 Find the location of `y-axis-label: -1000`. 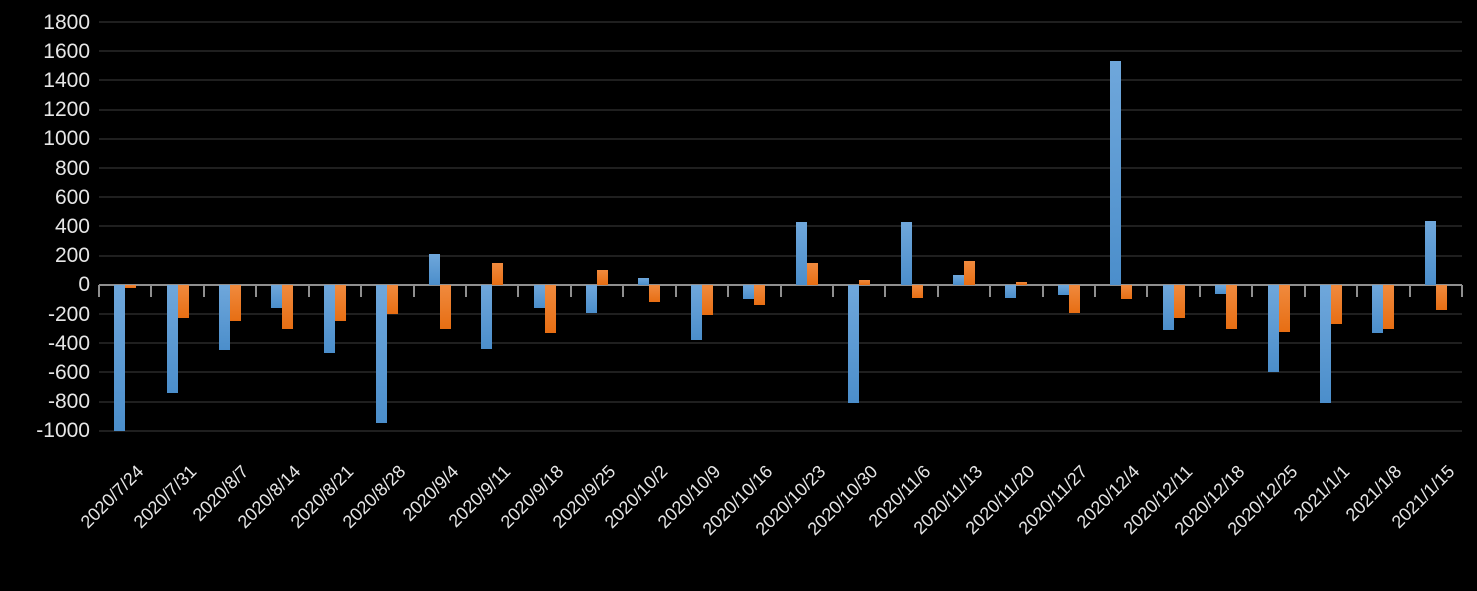

y-axis-label: -1000 is located at coordinates (63, 431).